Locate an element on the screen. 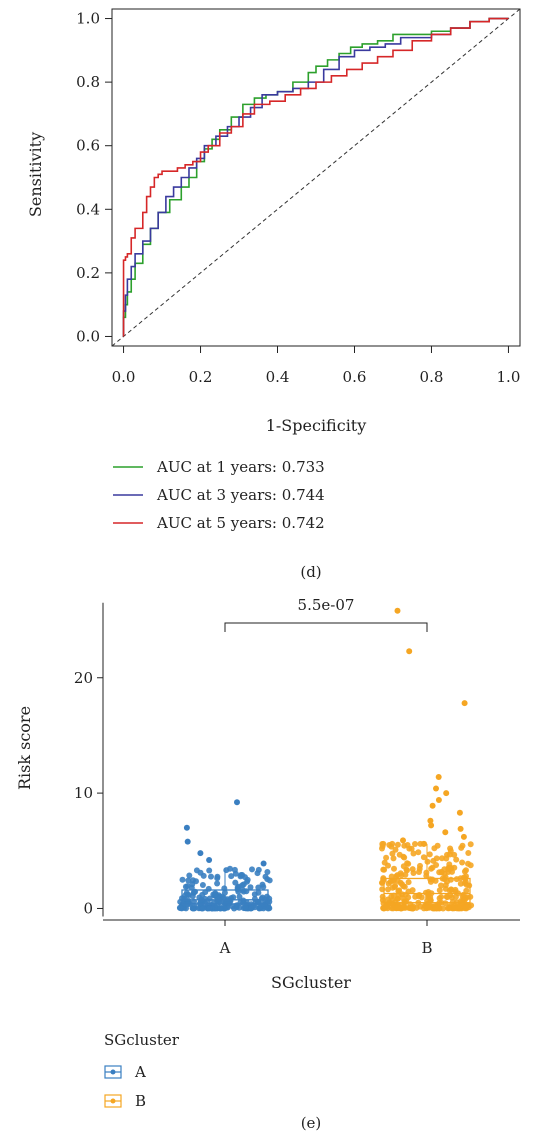 This screenshot has width=543, height=1138. panel-label-e: (e) is located at coordinates (311, 1123).